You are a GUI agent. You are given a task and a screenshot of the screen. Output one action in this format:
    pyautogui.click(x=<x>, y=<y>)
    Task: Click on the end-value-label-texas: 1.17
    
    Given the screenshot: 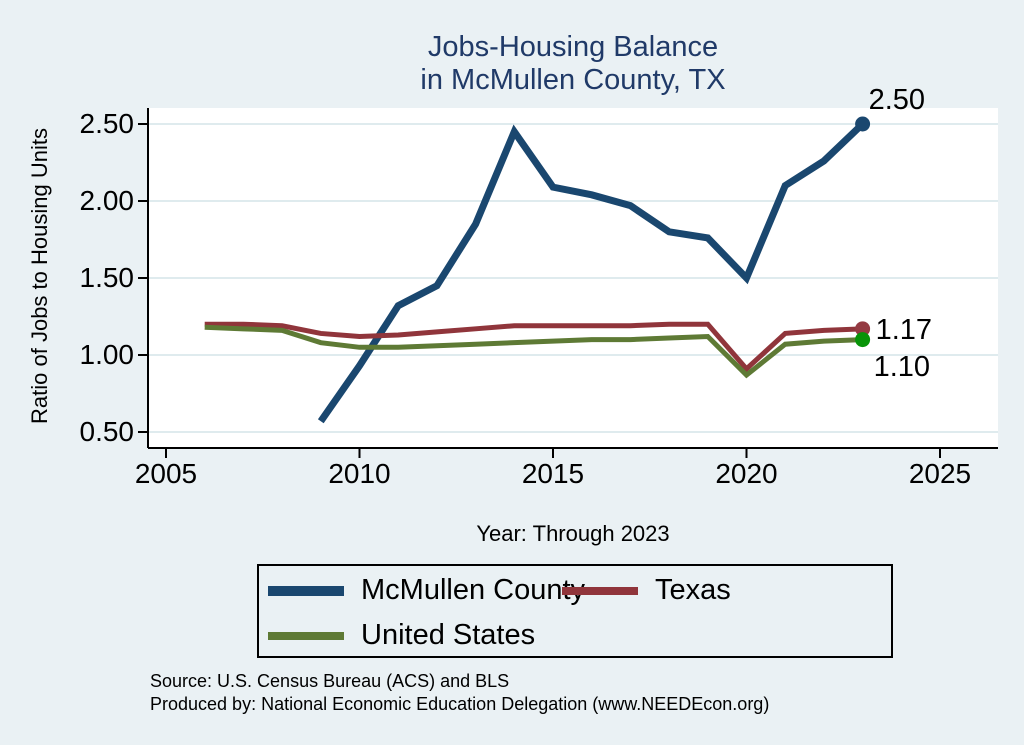 What is the action you would take?
    pyautogui.click(x=904, y=329)
    